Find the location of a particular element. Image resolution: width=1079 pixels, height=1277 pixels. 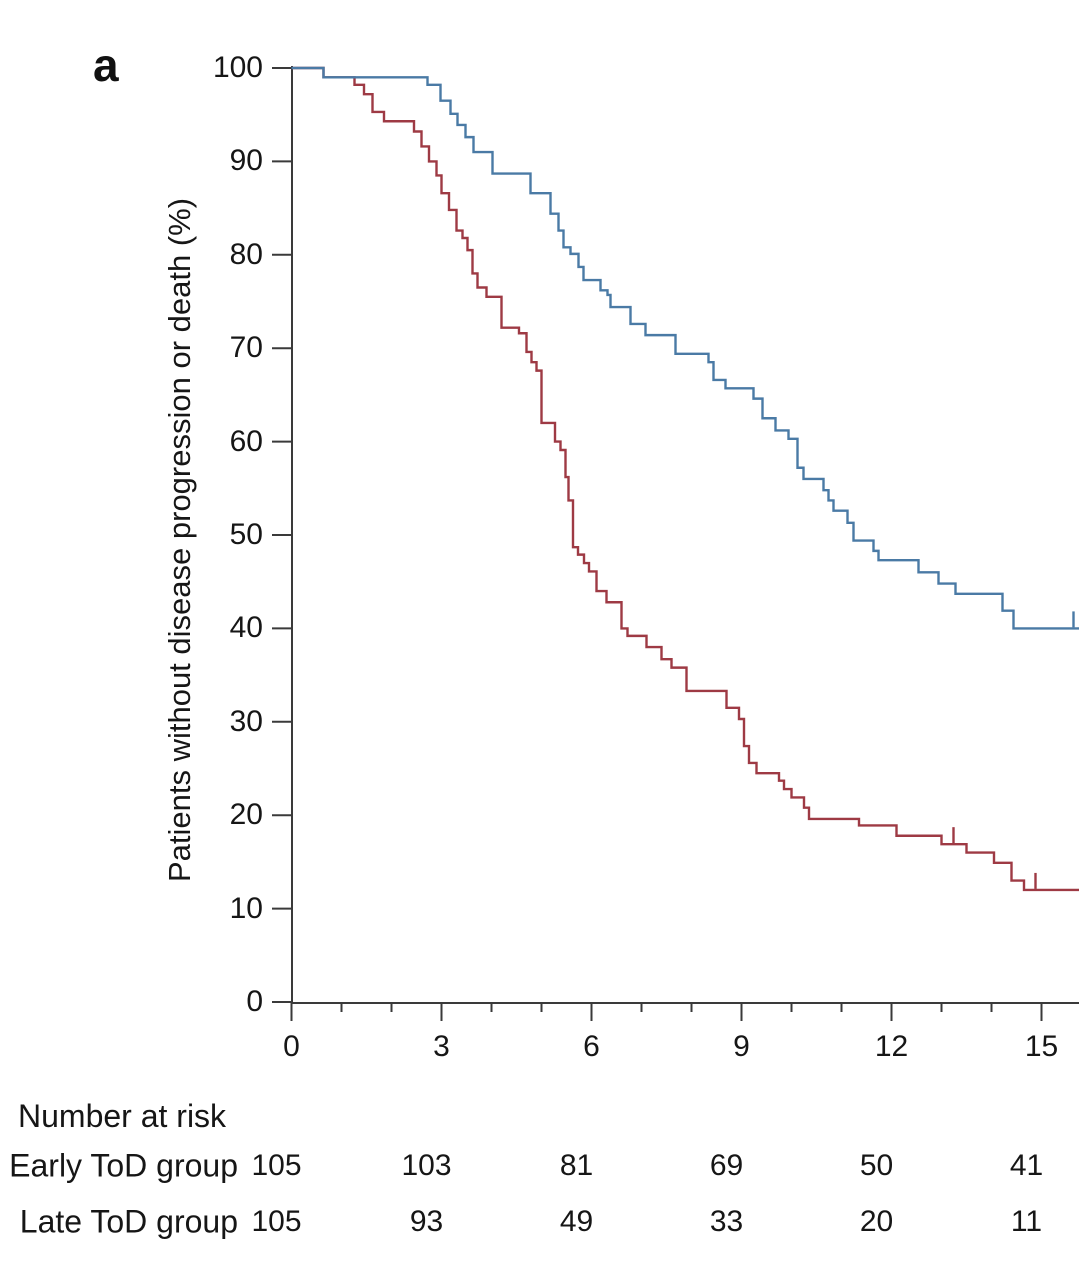

y-tick-label-30: 30 is located at coordinates (246, 721).